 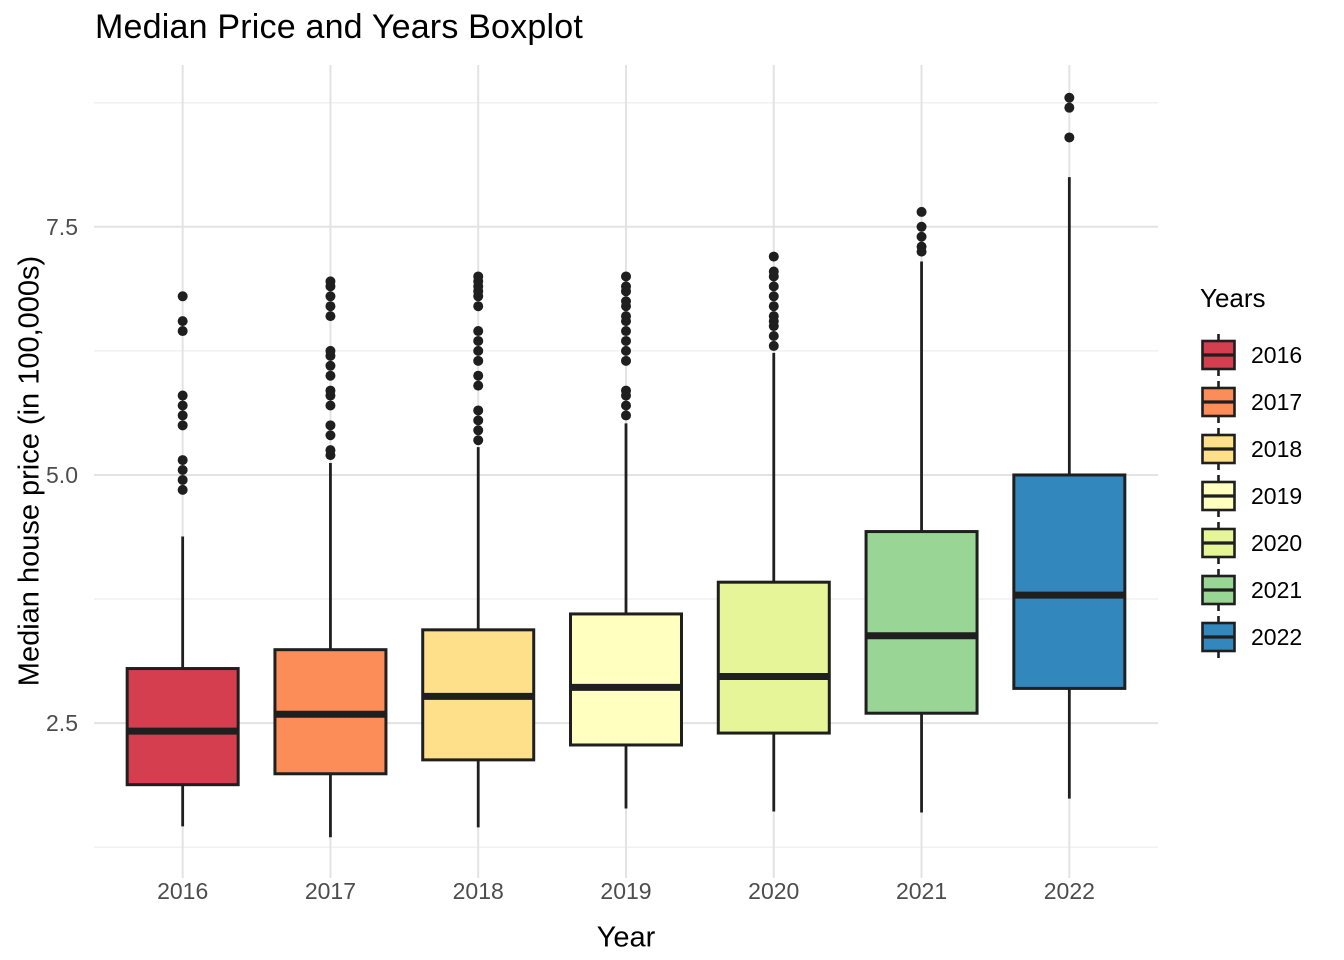 I want to click on boxplot-2022, so click(x=1069, y=445).